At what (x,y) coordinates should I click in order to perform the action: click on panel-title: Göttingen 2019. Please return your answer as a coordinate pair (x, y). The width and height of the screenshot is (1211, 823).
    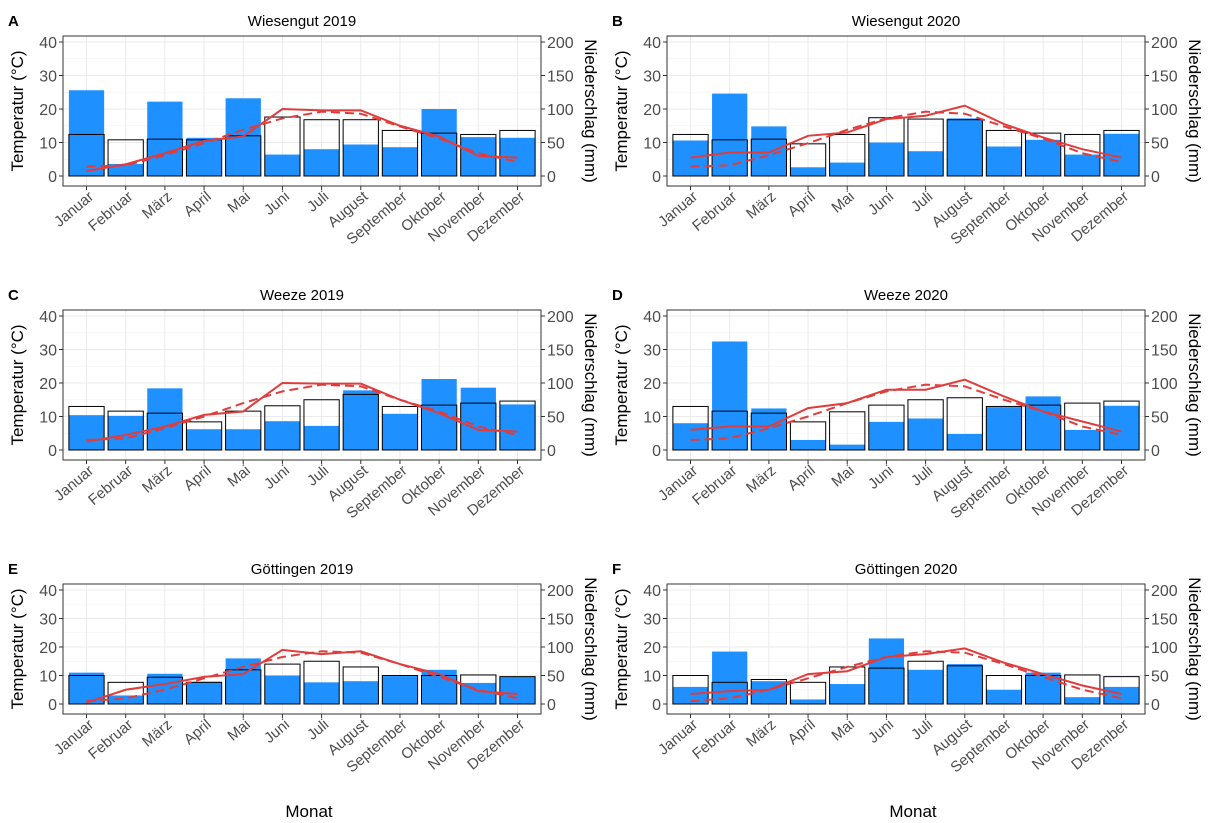
    Looking at the image, I should click on (302, 569).